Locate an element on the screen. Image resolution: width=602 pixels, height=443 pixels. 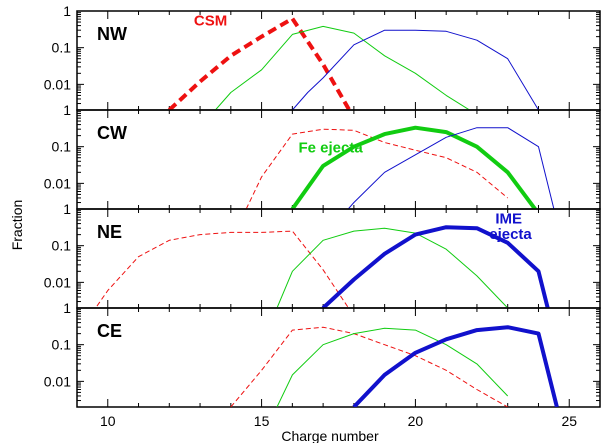
series-annotation: ejecta is located at coordinates (510, 234).